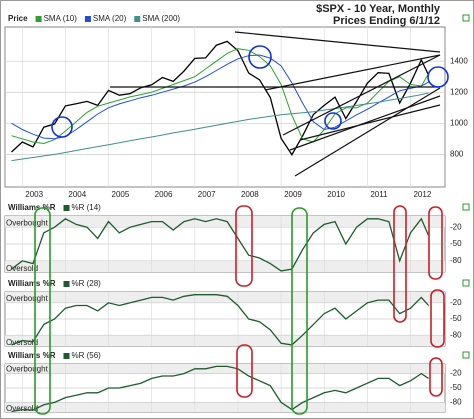  Describe the element at coordinates (457, 153) in the screenshot. I see `y-tick-label: 800` at that location.